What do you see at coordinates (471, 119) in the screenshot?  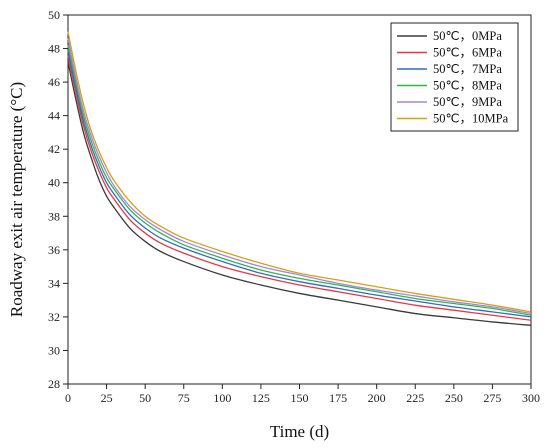 I see `legend-label-6: 50℃，10MPa` at bounding box center [471, 119].